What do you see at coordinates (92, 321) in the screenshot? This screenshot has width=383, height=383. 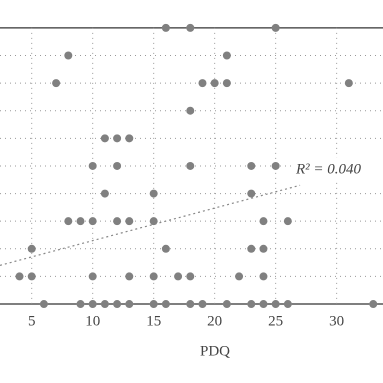 I see `x-tick-label: 10` at bounding box center [92, 321].